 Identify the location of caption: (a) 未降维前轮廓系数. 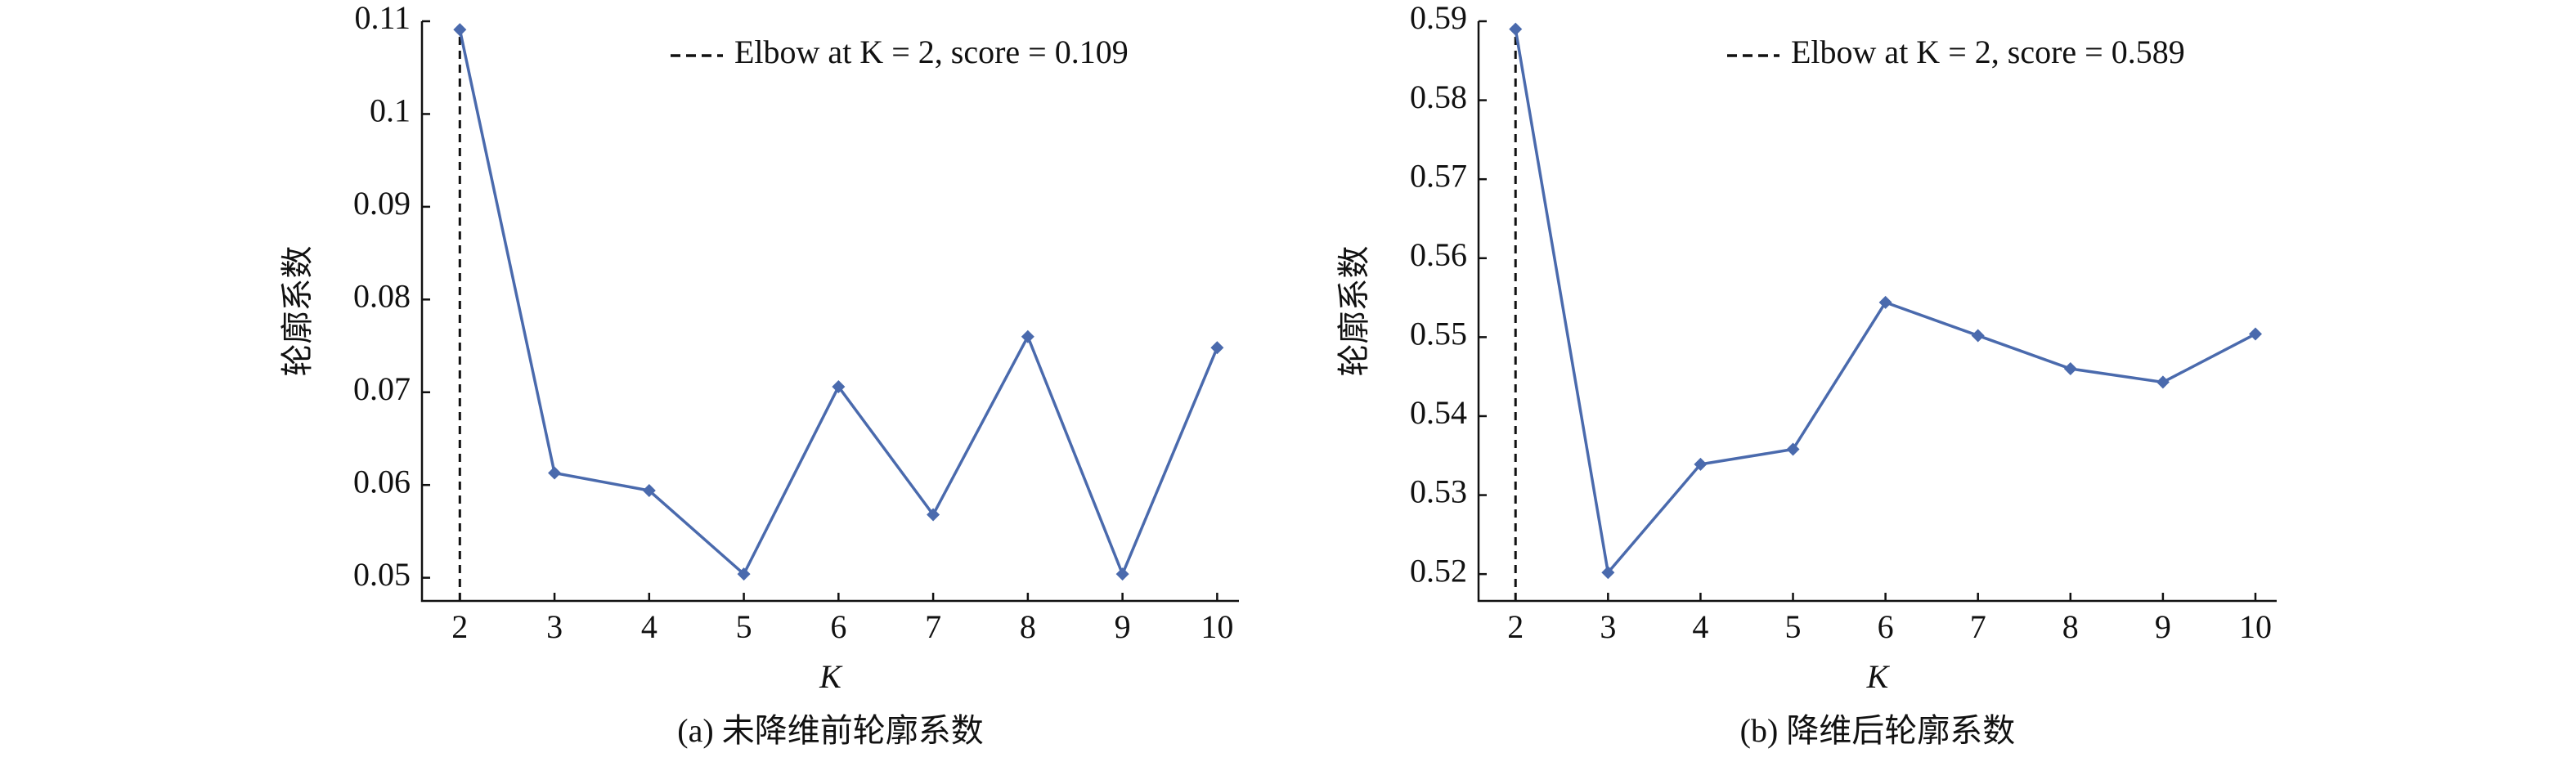
(830, 730).